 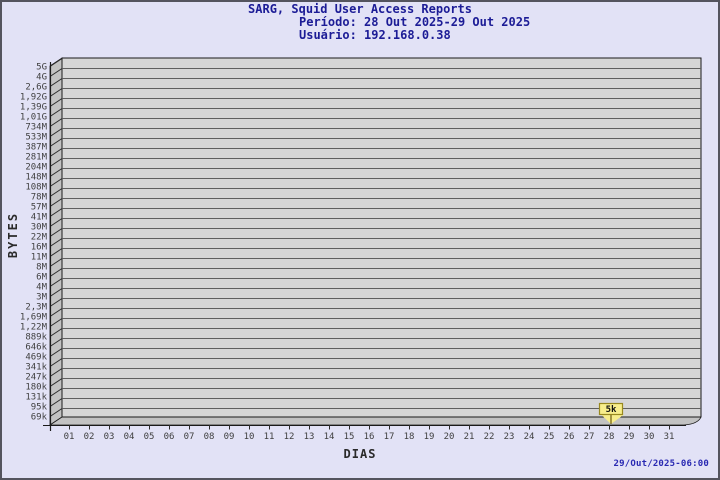 I want to click on y-tick-label: 469k, so click(x=36, y=358).